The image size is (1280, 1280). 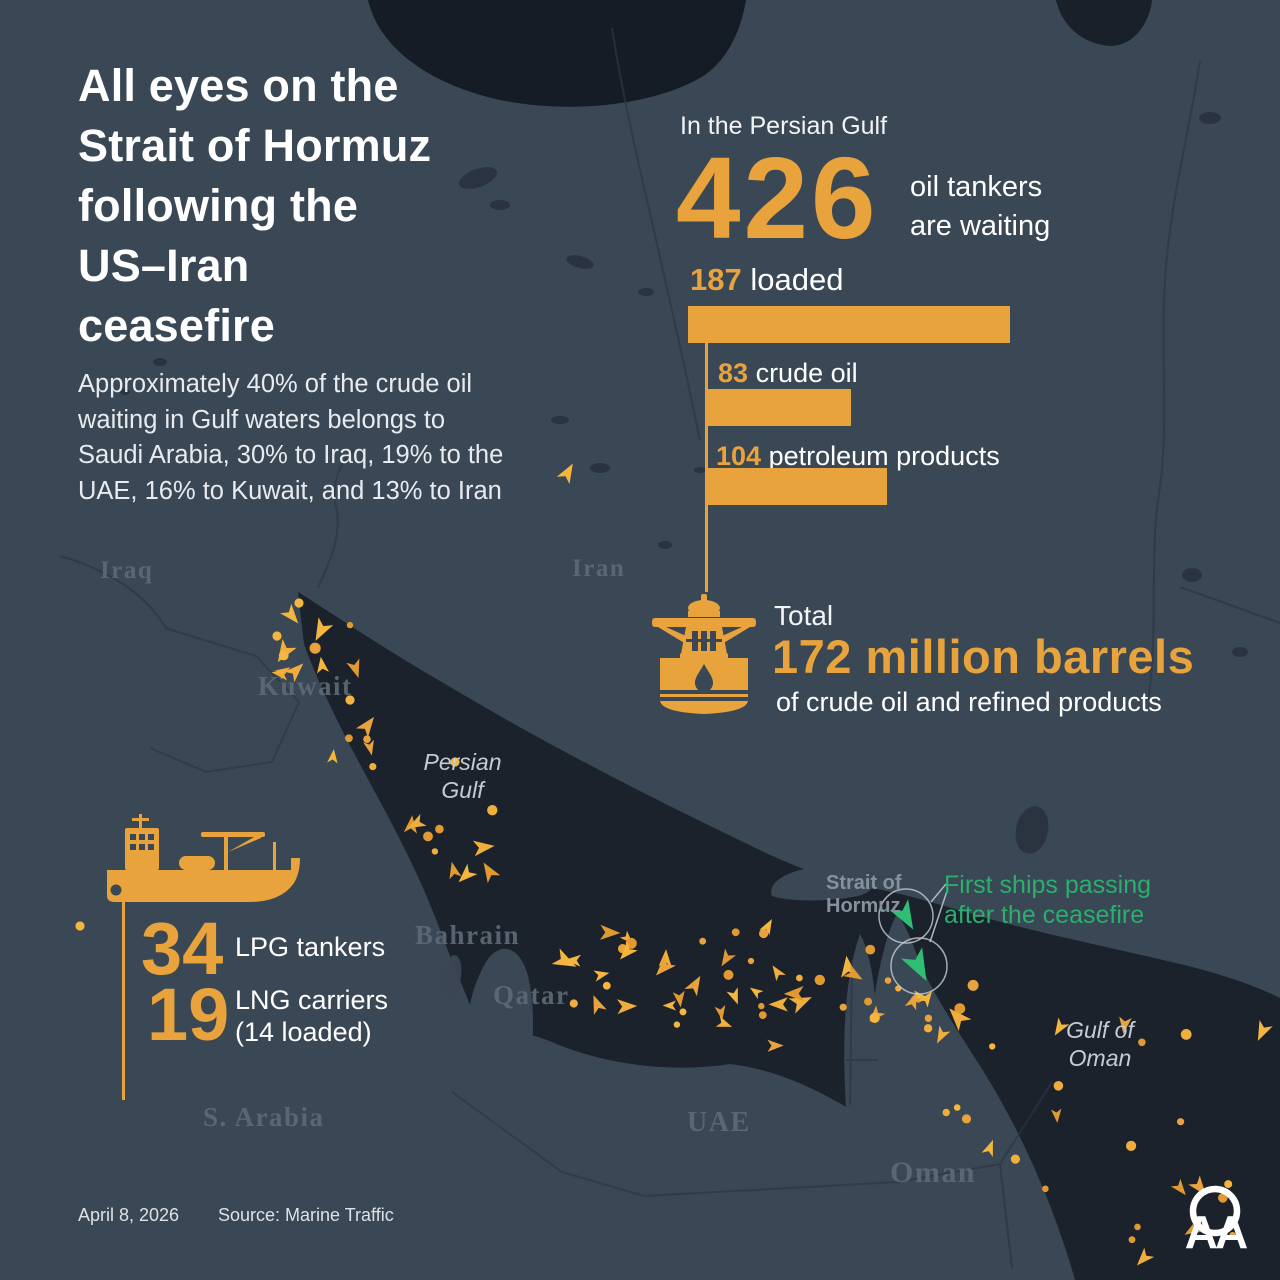 I want to click on logo-text: AA, so click(x=1216, y=1232).